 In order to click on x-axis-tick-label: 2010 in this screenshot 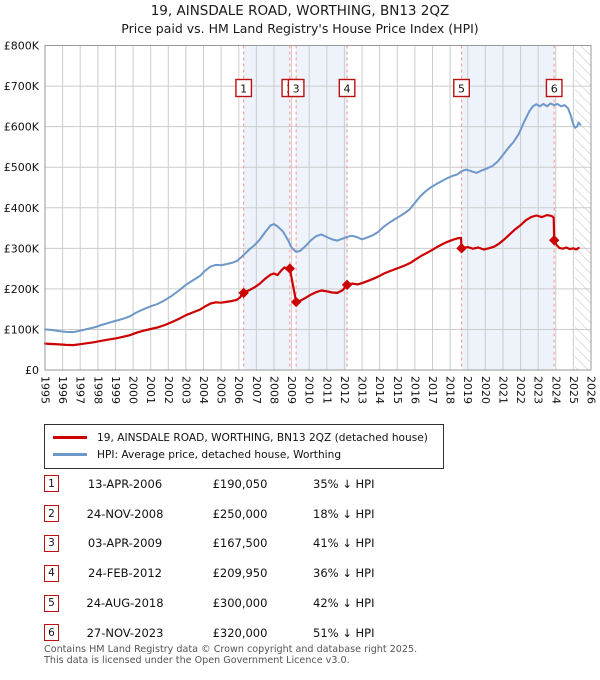, I will do `click(309, 390)`.